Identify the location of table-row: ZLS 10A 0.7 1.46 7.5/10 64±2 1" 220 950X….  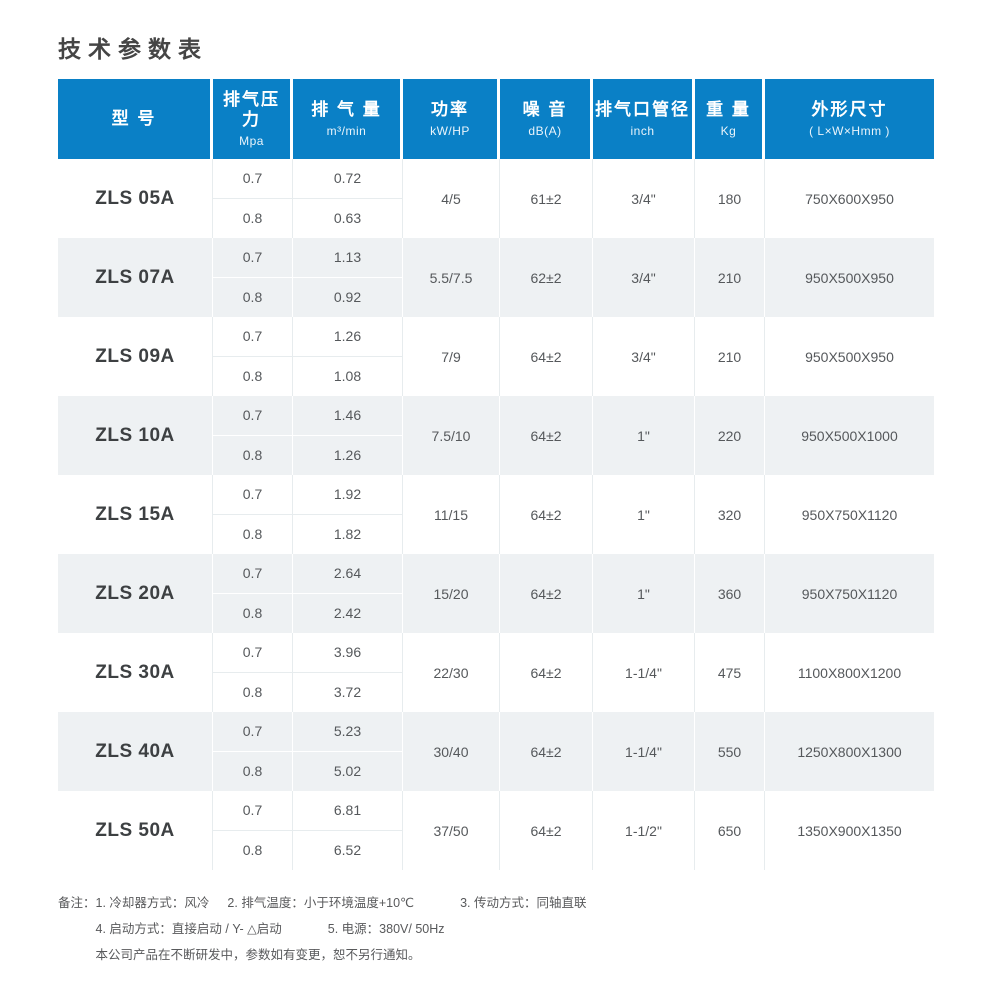
(496, 435).